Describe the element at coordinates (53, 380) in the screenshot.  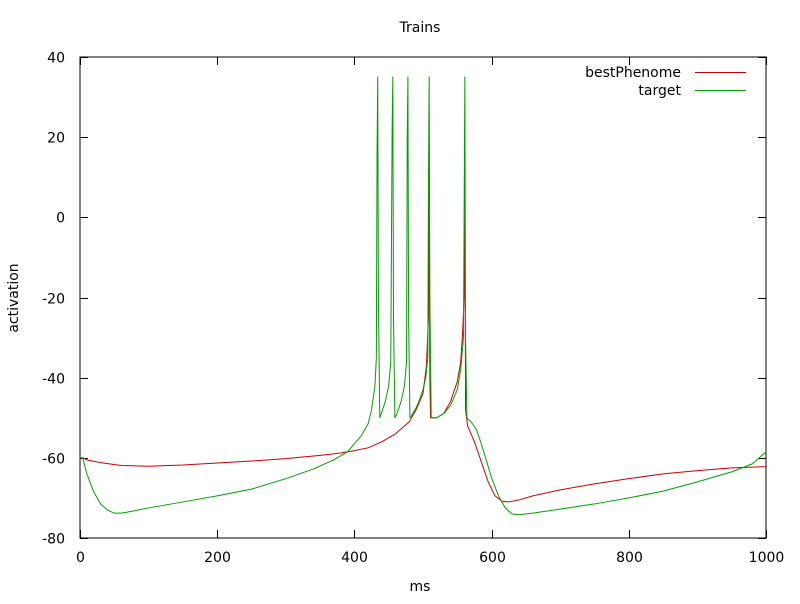
I see `y-tick-label: -40` at that location.